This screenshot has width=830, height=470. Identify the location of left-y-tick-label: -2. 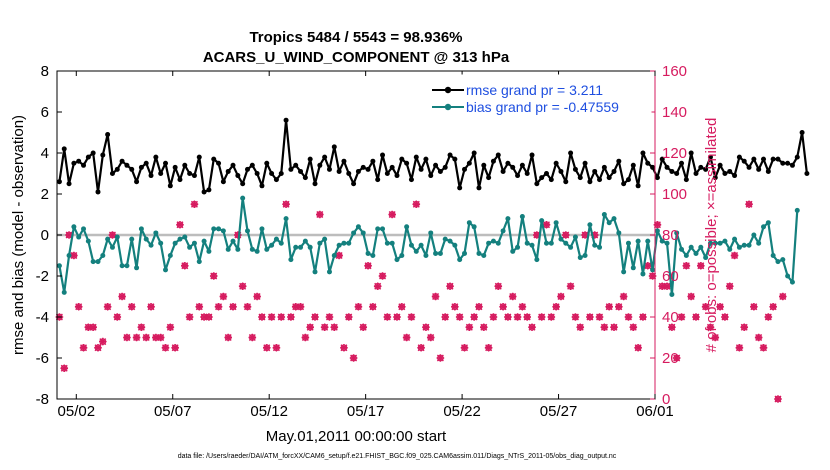
(42, 276).